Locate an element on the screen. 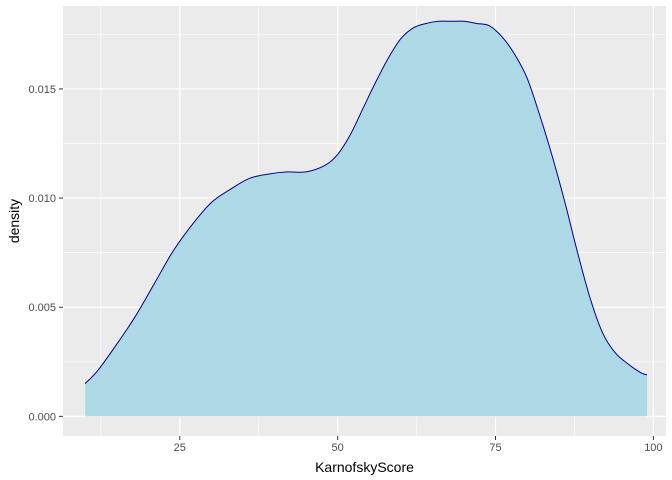  y-tick-label: 0.010 is located at coordinates (42, 199).